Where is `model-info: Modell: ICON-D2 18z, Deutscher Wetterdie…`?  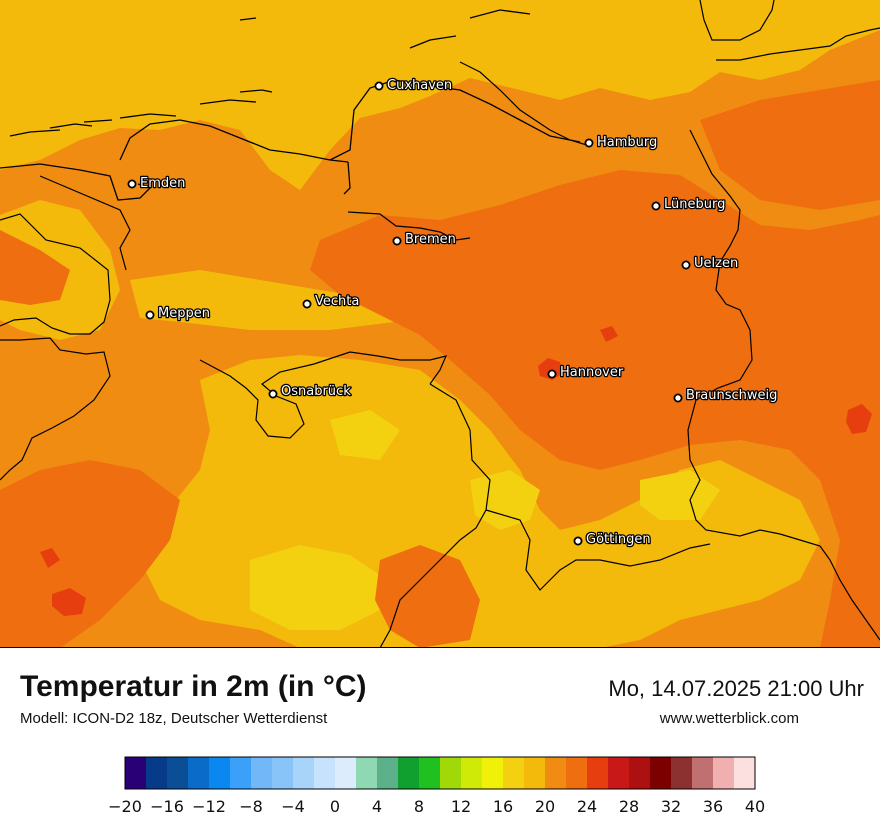
model-info: Modell: ICON-D2 18z, Deutscher Wetterdie… is located at coordinates (174, 718).